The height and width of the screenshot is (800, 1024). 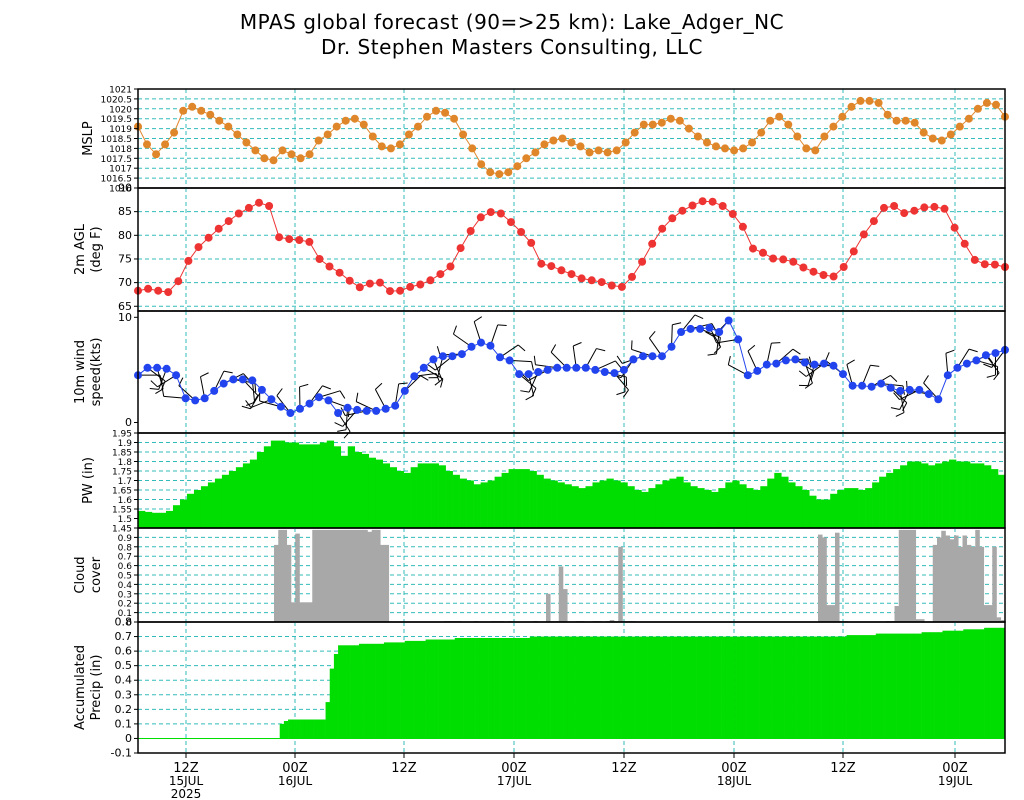 I want to click on t2m-line, so click(x=571, y=246).